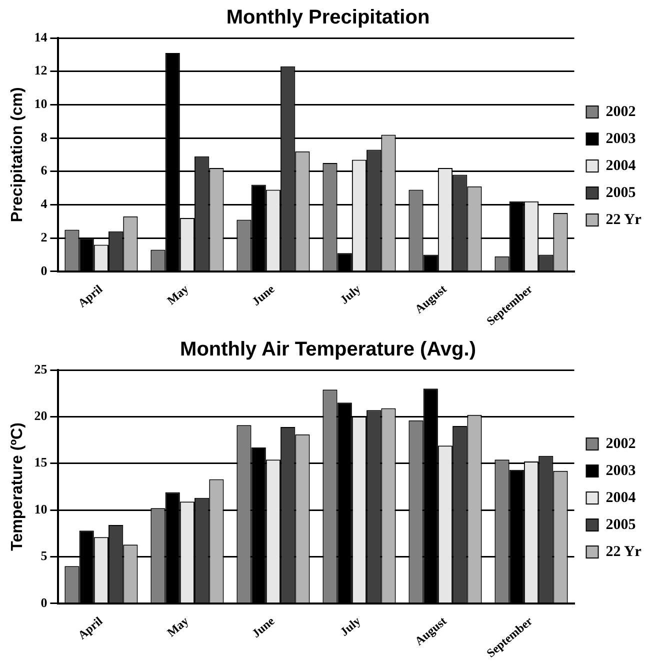 This screenshot has width=660, height=664. What do you see at coordinates (17, 486) in the screenshot?
I see `y-axis-title: Temperature (ºC)` at bounding box center [17, 486].